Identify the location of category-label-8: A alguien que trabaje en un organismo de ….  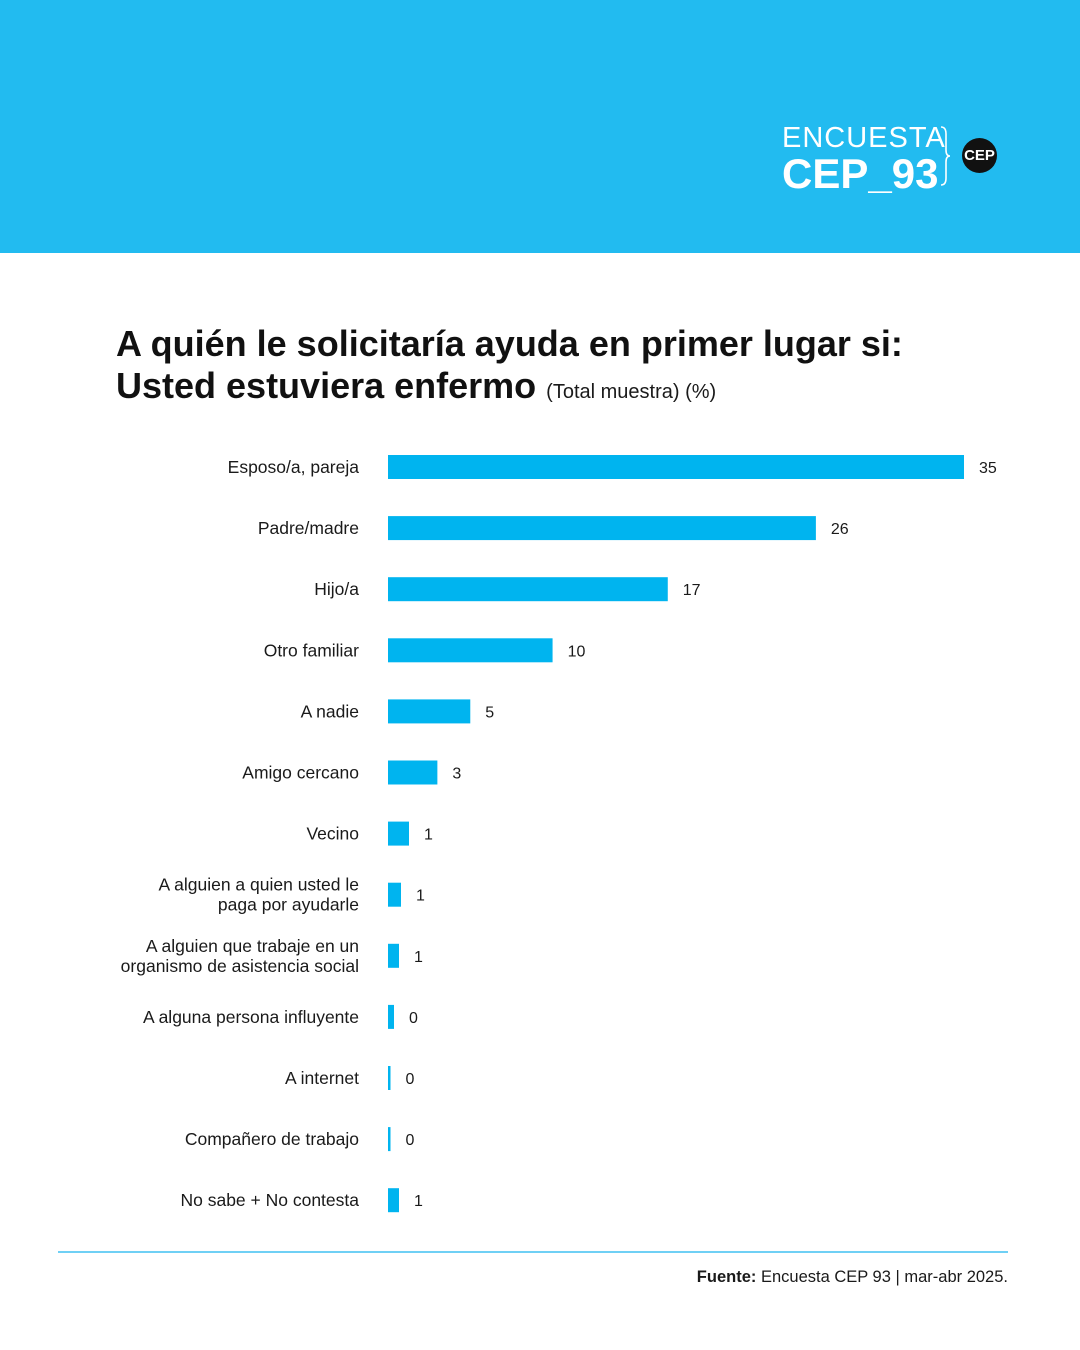
(240, 956).